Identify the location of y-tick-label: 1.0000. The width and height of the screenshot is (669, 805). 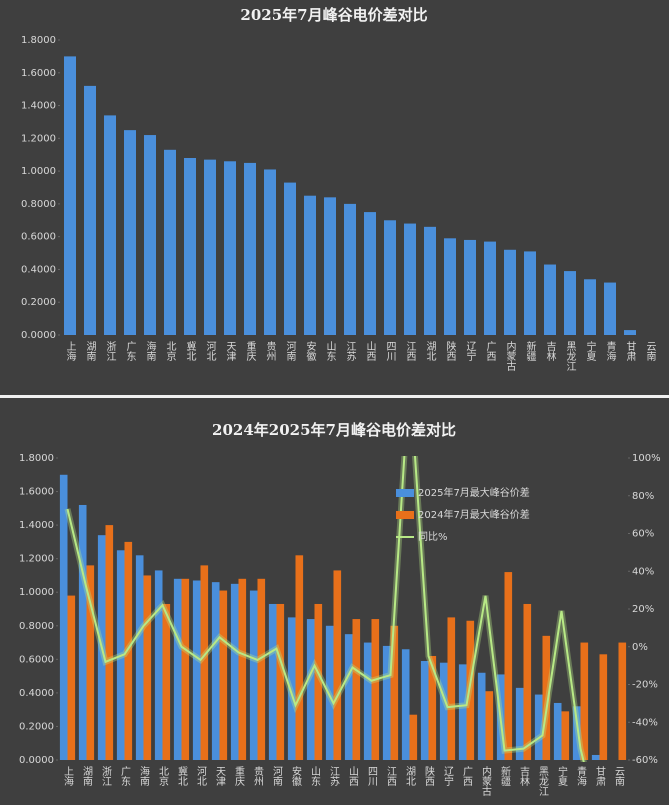
(38, 171).